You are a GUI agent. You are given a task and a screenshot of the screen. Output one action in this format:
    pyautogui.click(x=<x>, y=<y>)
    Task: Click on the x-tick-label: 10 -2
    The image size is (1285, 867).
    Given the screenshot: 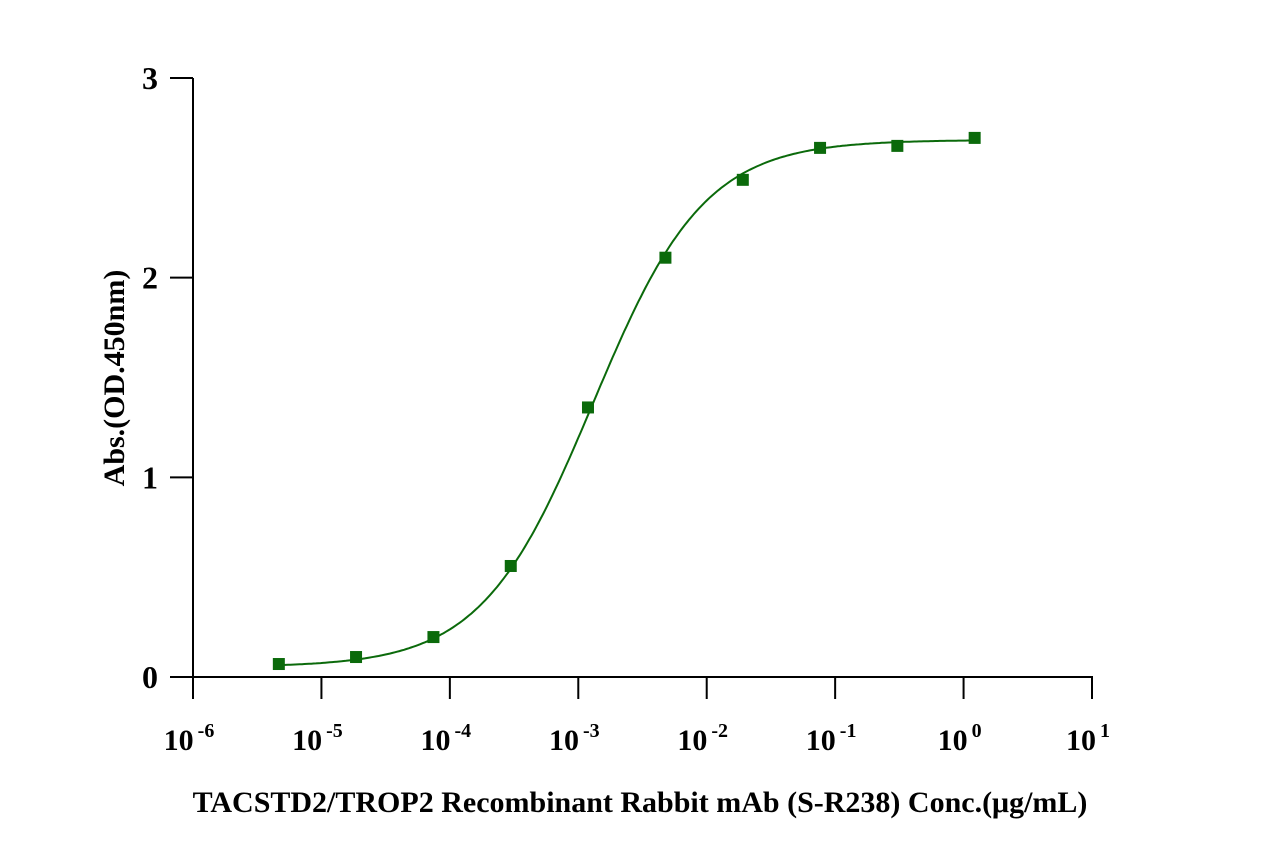 What is the action you would take?
    pyautogui.click(x=702, y=738)
    